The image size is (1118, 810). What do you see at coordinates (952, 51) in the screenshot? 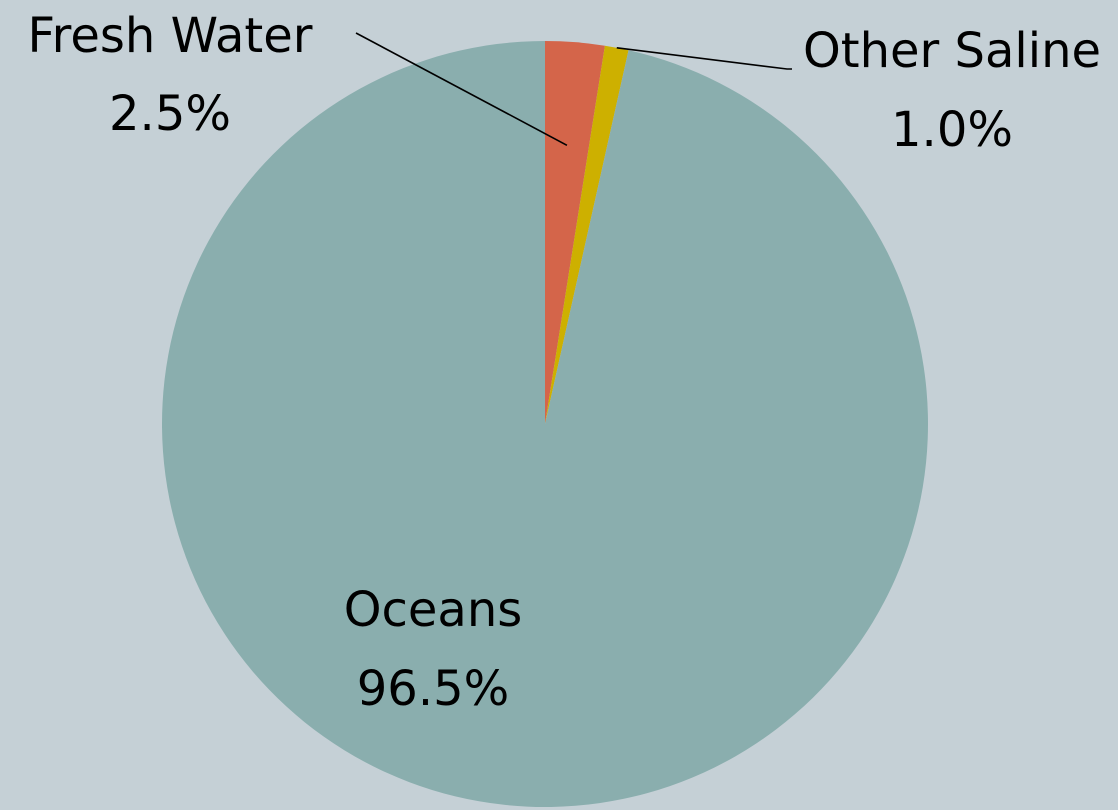
I see `slice-label-other-saline: Other Saline` at bounding box center [952, 51].